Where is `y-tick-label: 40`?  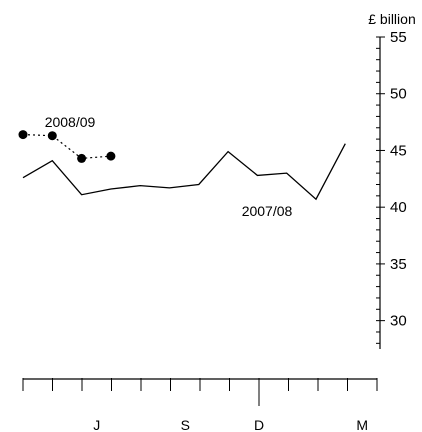
y-tick-label: 40 is located at coordinates (398, 207).